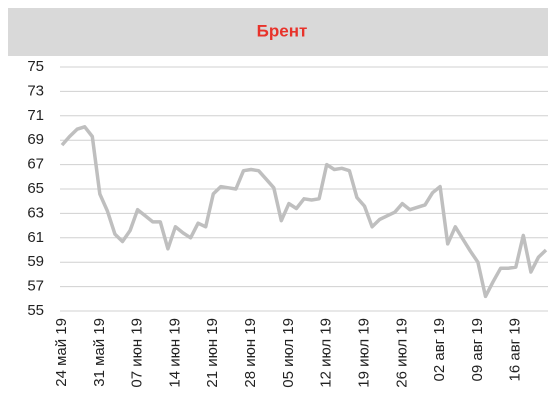 The height and width of the screenshot is (418, 548). Describe the element at coordinates (35, 115) in the screenshot. I see `y-tick-label: 71` at that location.